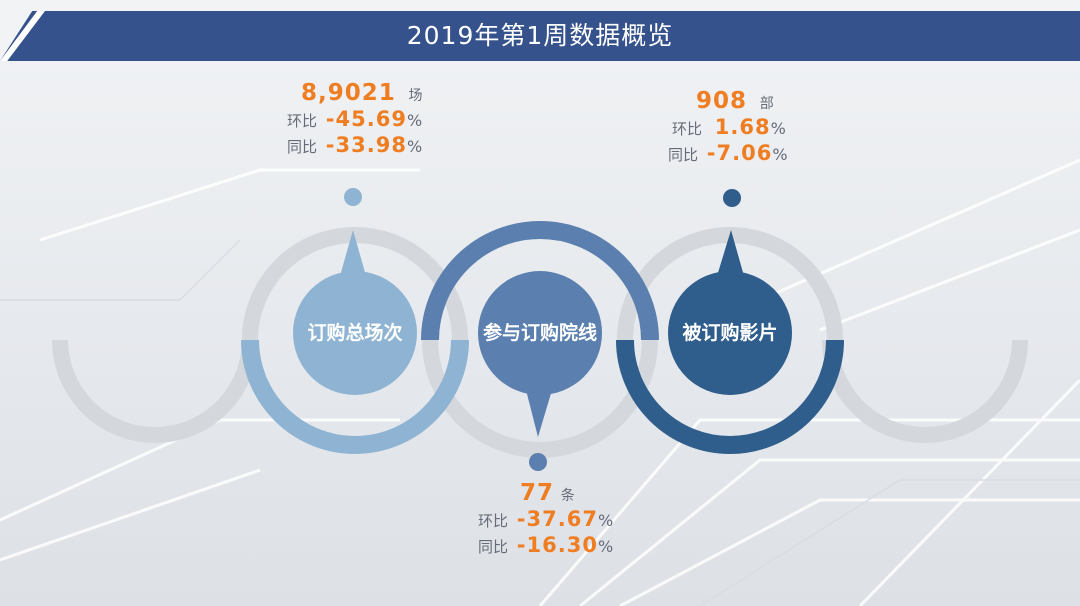 The height and width of the screenshot is (606, 1080). What do you see at coordinates (567, 496) in the screenshot?
I see `chains-unit: 条` at bounding box center [567, 496].